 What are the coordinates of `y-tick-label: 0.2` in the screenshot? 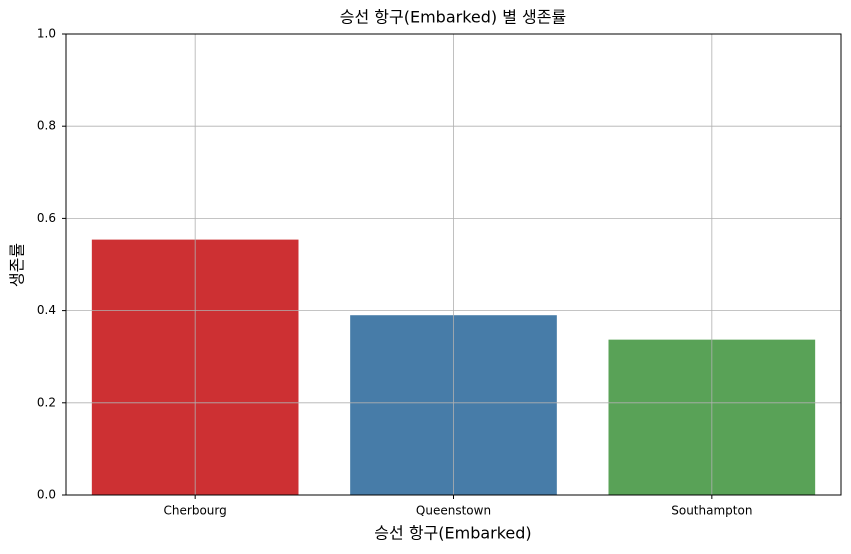 It's located at (46, 402).